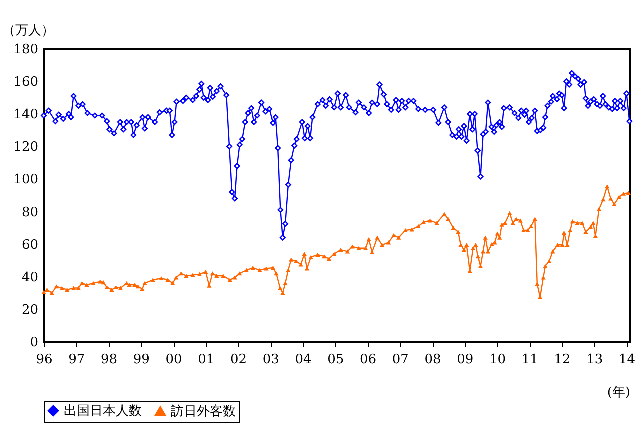 Image resolution: width=643 pixels, height=425 pixels. I want to click on x-tick-label: 03, so click(271, 360).